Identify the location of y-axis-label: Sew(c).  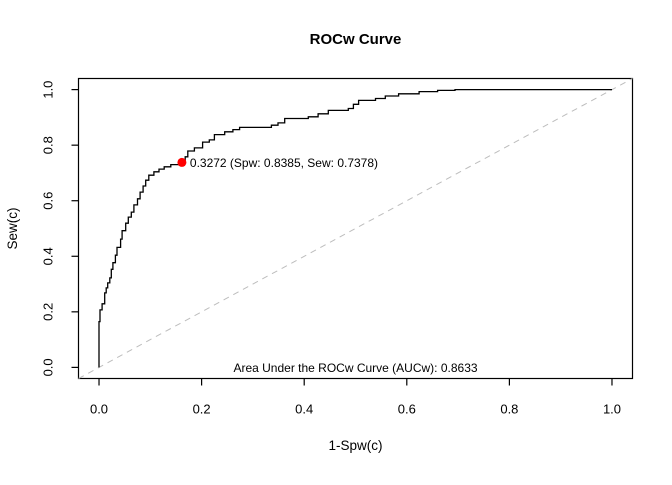
(12, 228).